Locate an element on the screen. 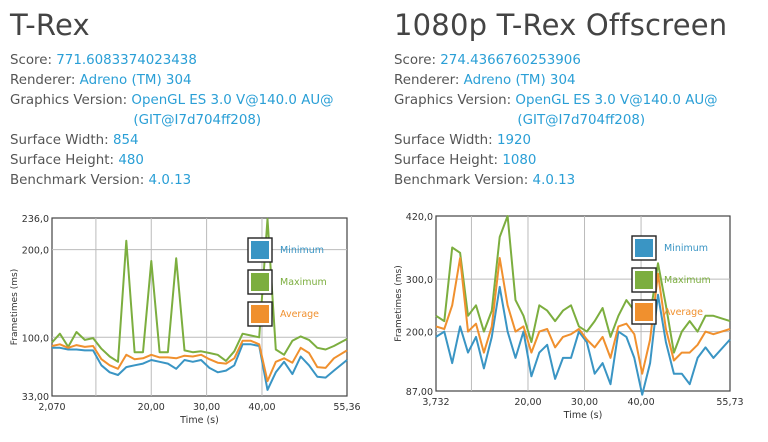 This screenshot has width=768, height=442. score-row: Score: 274.4366760253906 is located at coordinates (556, 61).